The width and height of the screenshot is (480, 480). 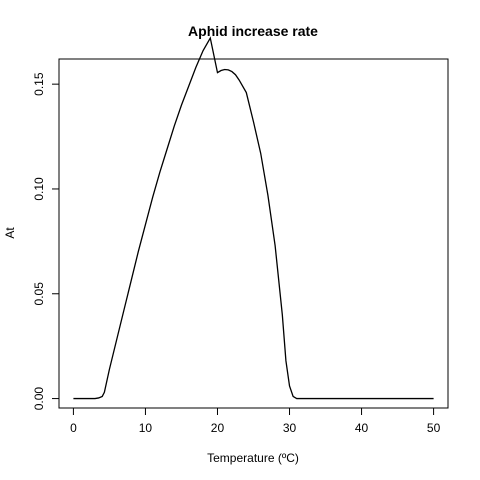 I want to click on x-tick-label: 50, so click(x=434, y=428).